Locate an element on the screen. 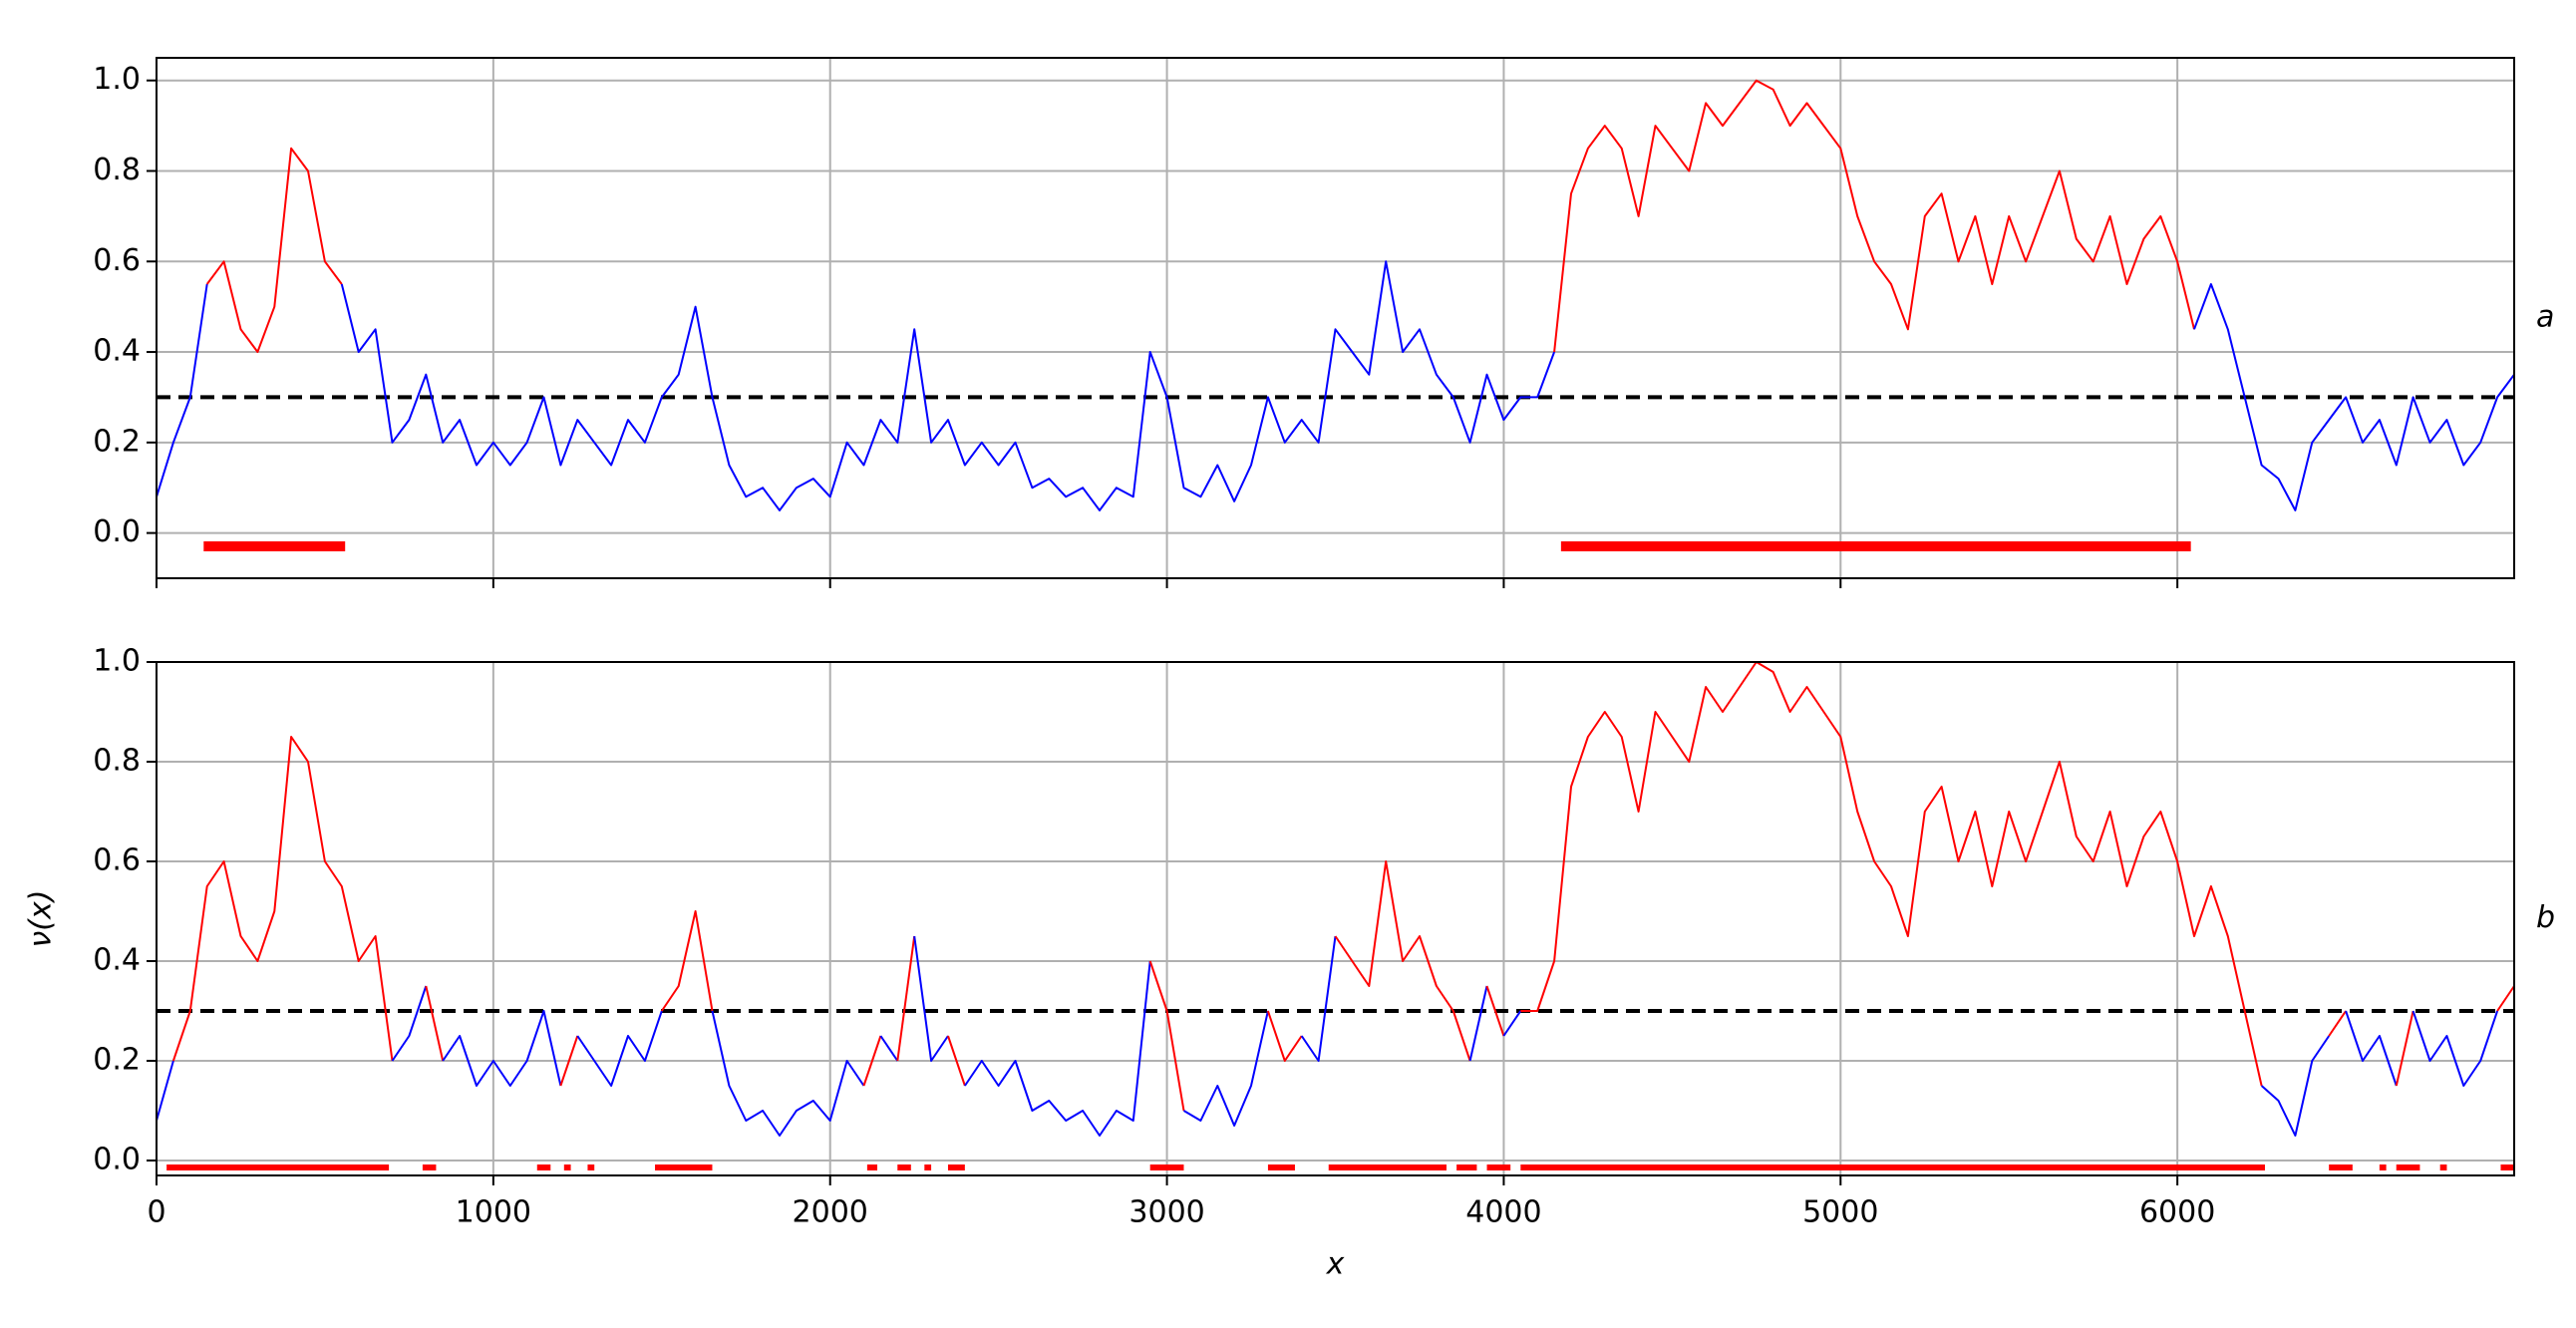 The width and height of the screenshot is (2576, 1328). x-tick-label: 0 is located at coordinates (156, 1212).